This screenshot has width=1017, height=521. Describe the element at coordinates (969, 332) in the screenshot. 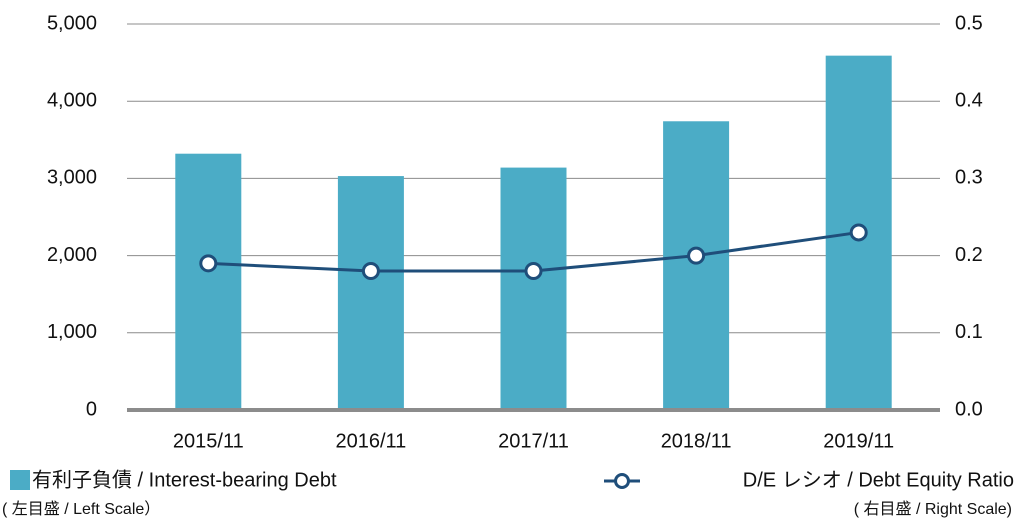

I see `y2-tick-label: 0.1` at that location.